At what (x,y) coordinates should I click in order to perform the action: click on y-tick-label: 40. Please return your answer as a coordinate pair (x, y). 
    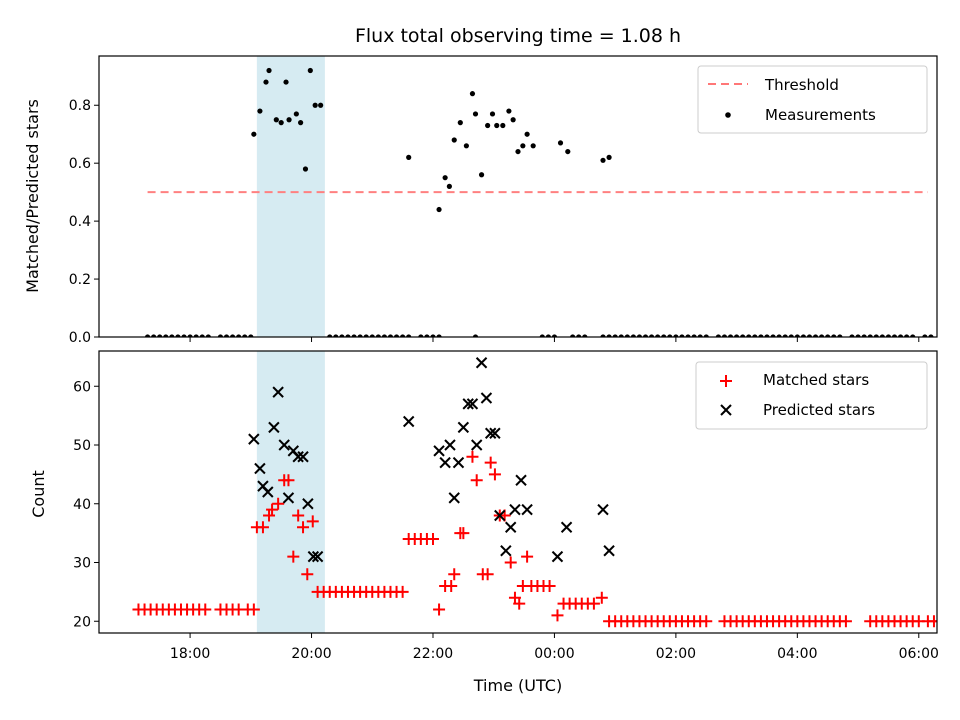
    Looking at the image, I should click on (82, 505).